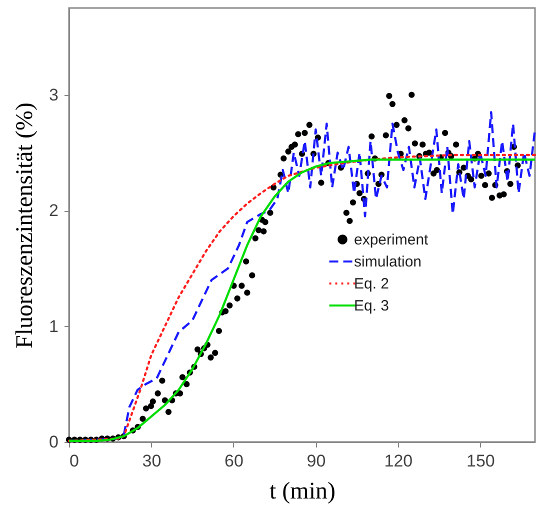 This screenshot has width=537, height=510. What do you see at coordinates (74, 461) in the screenshot?
I see `x-tick-label: 0` at bounding box center [74, 461].